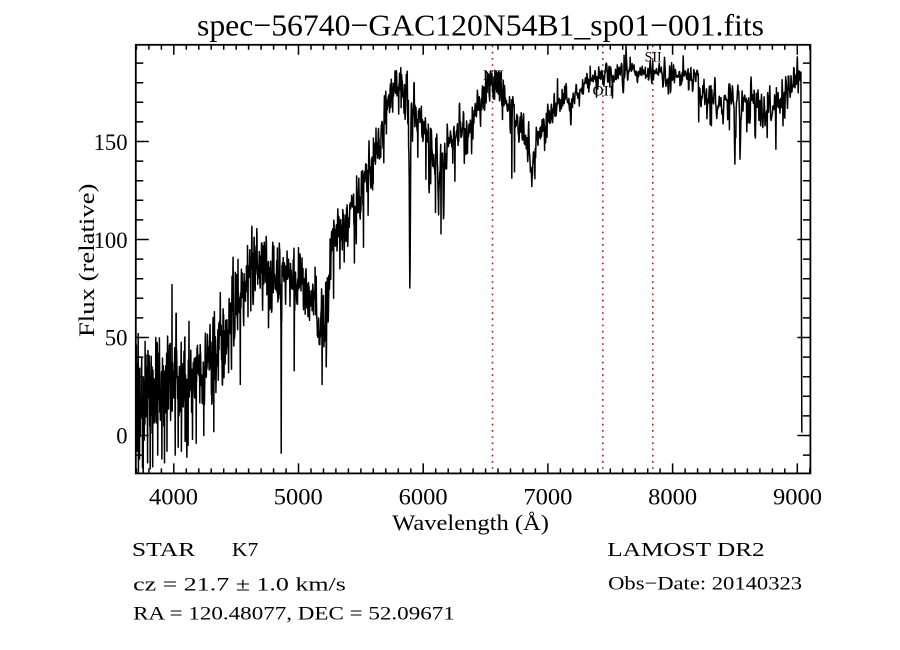 This screenshot has width=900, height=650. I want to click on svg-text: 7000, so click(547, 496).